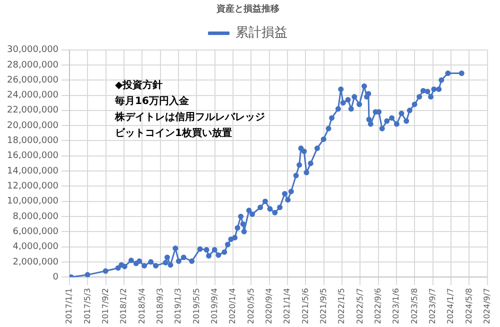 The image size is (500, 327). Describe the element at coordinates (414, 306) in the screenshot. I see `x-tick-label: 2023/5/8` at that location.